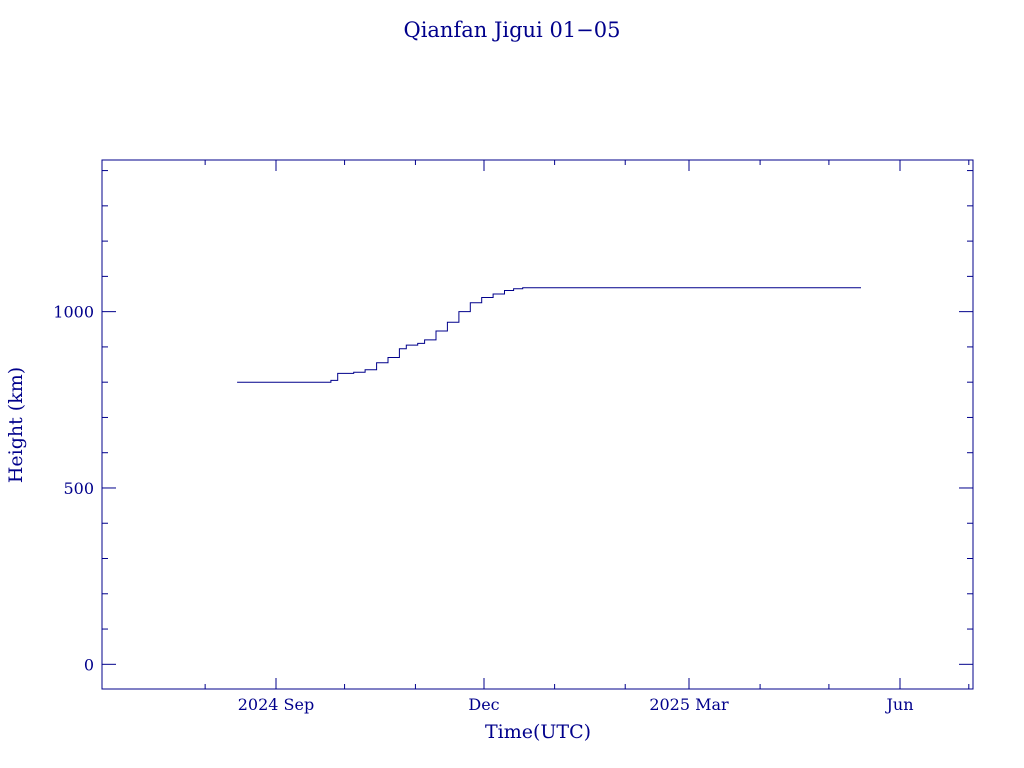 Image resolution: width=1024 pixels, height=768 pixels. Describe the element at coordinates (511, 30) in the screenshot. I see `chart-title: Qianfan Jigui 01−05` at that location.